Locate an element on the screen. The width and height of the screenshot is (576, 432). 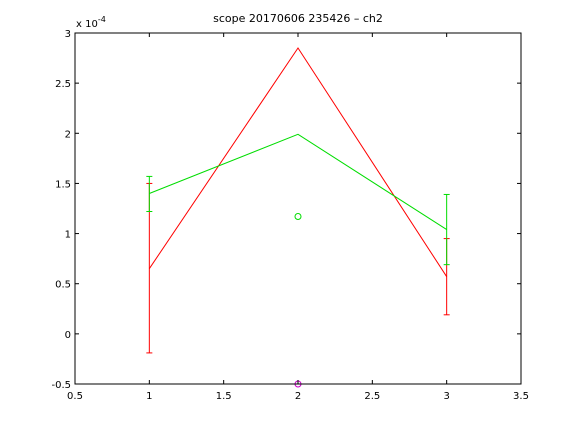
chart-title: scope 20170606 235426 – ch2 is located at coordinates (298, 18).